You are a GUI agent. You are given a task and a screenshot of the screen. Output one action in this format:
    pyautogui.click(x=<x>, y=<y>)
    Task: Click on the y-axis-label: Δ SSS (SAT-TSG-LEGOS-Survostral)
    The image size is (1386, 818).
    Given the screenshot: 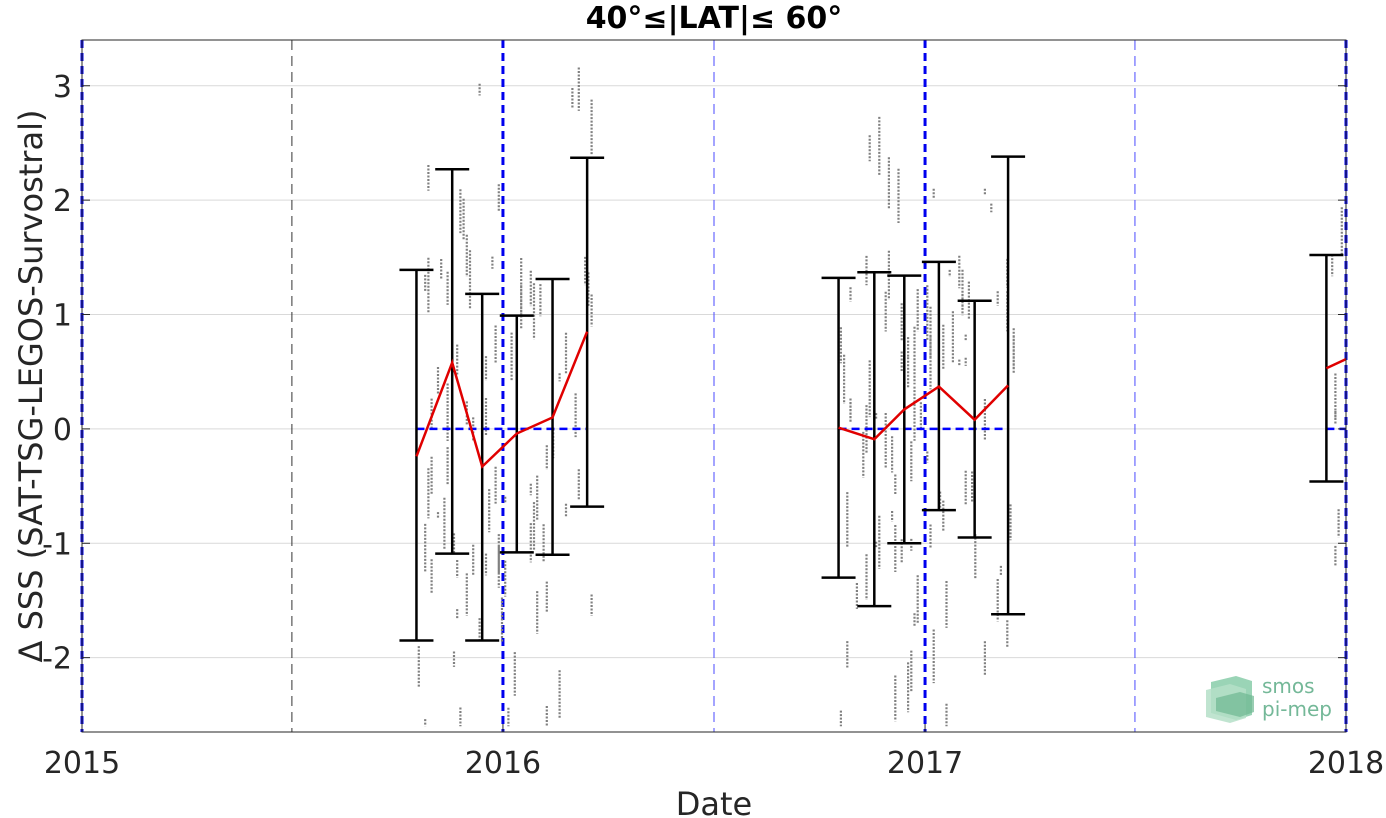 What is the action you would take?
    pyautogui.click(x=31, y=386)
    